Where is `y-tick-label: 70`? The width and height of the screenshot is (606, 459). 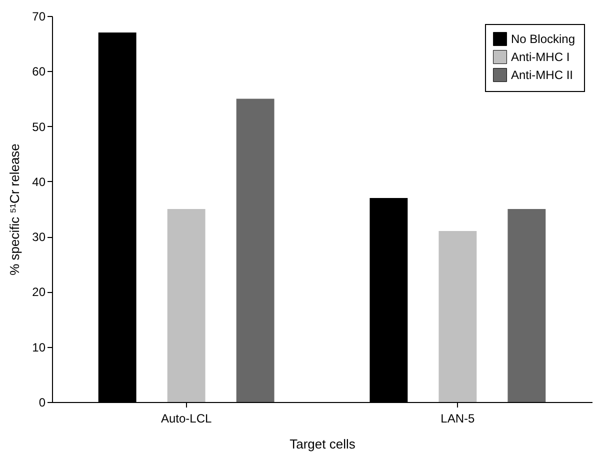
y-tick-label: 70 is located at coordinates (39, 17).